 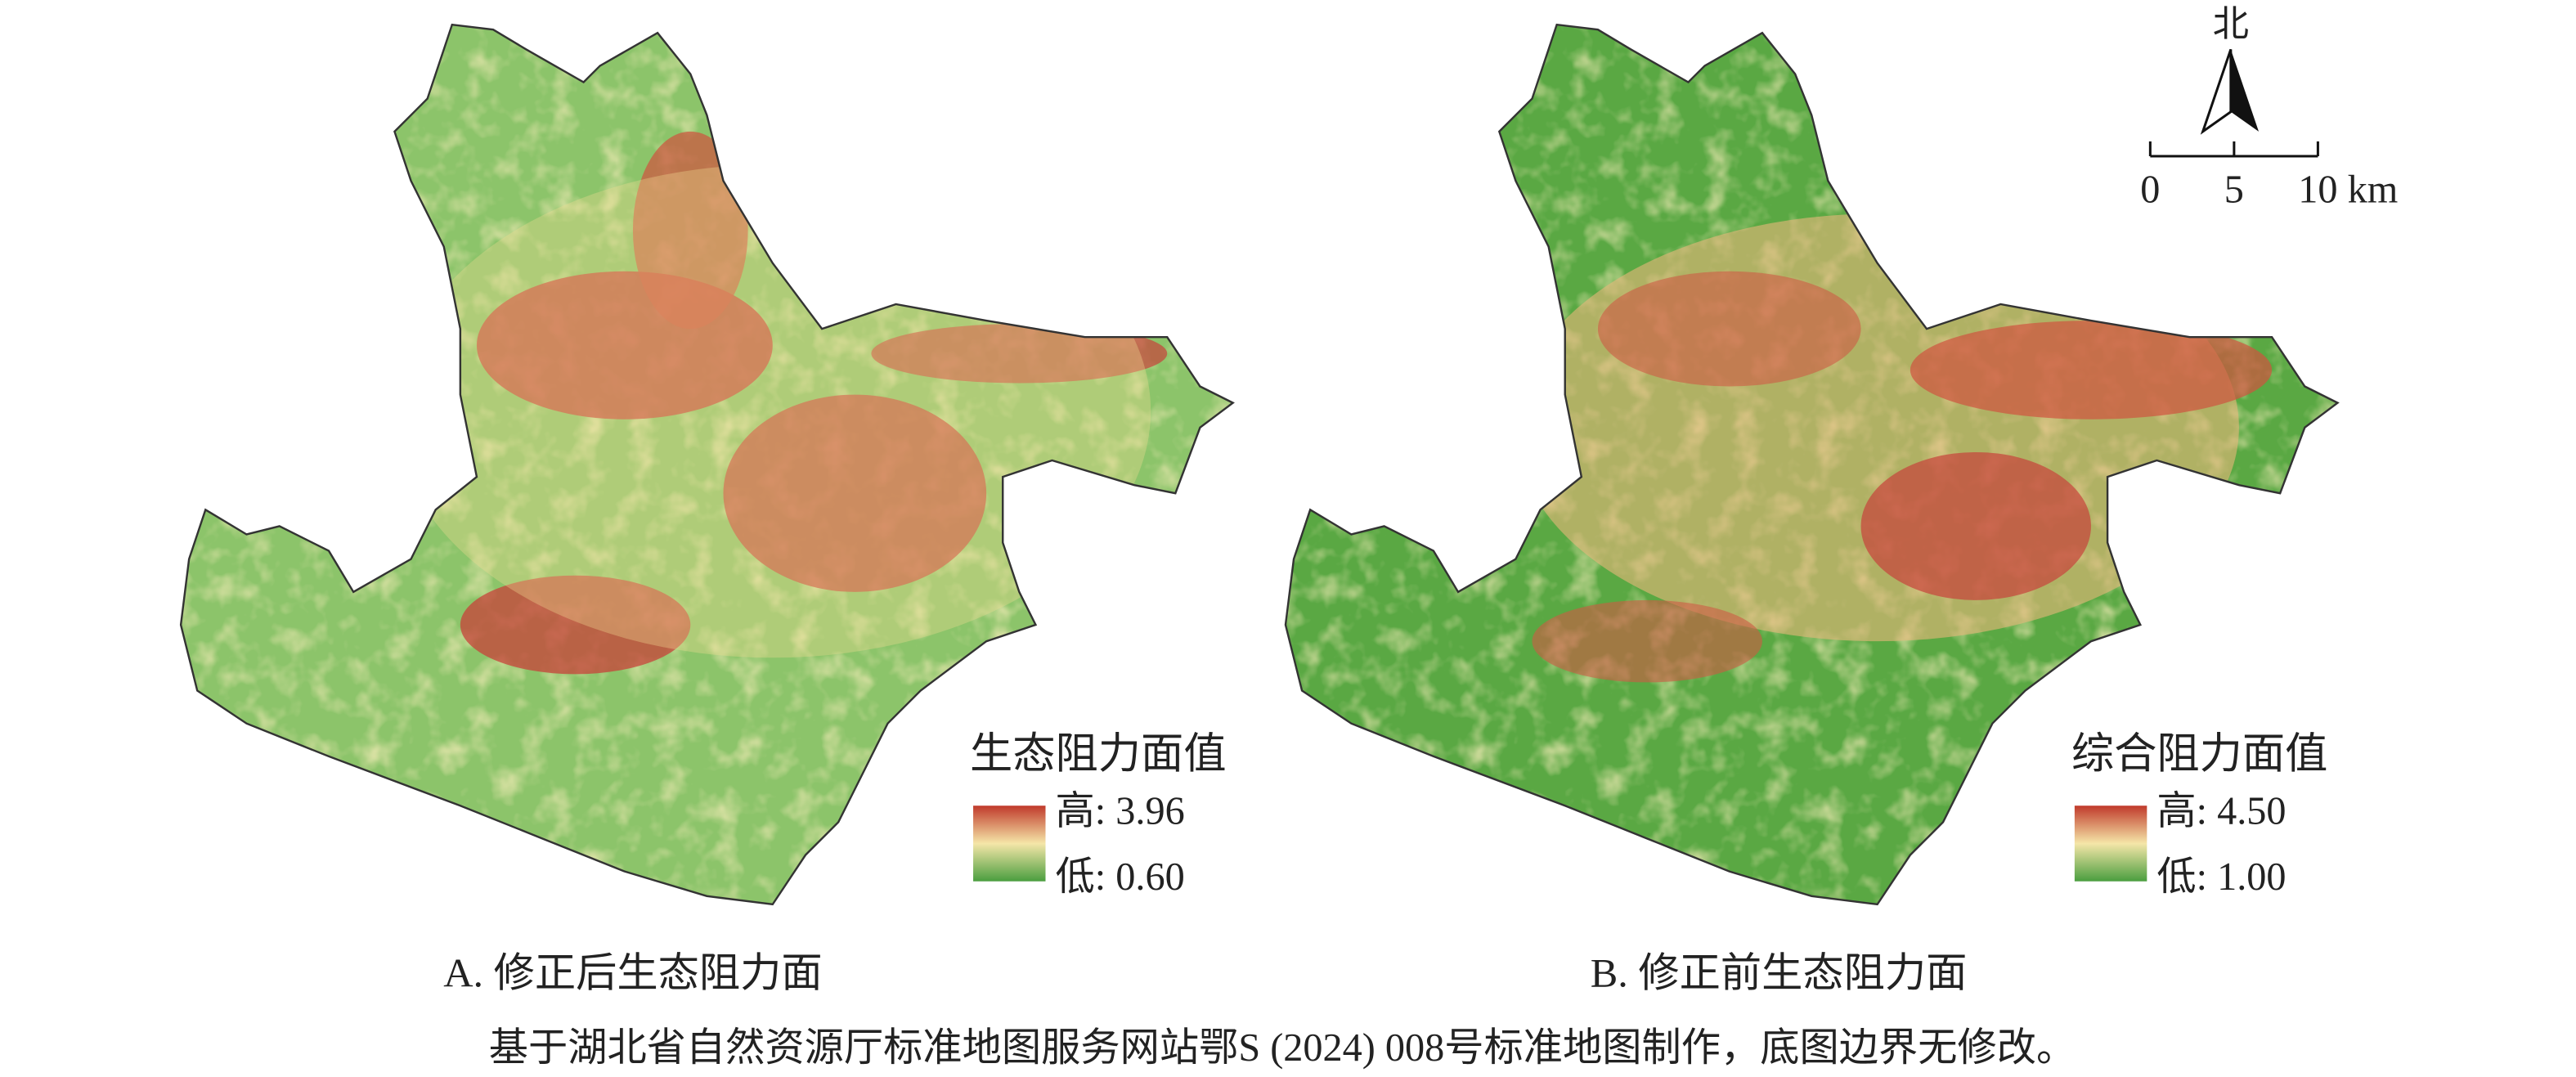 What do you see at coordinates (2234, 189) in the screenshot?
I see `scale-label: 5` at bounding box center [2234, 189].